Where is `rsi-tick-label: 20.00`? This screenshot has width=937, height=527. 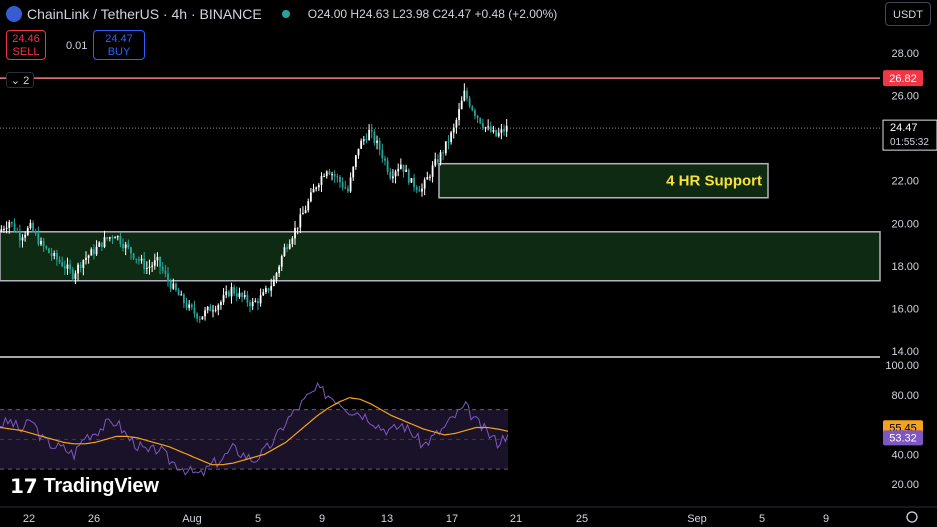 rsi-tick-label: 20.00 is located at coordinates (905, 485).